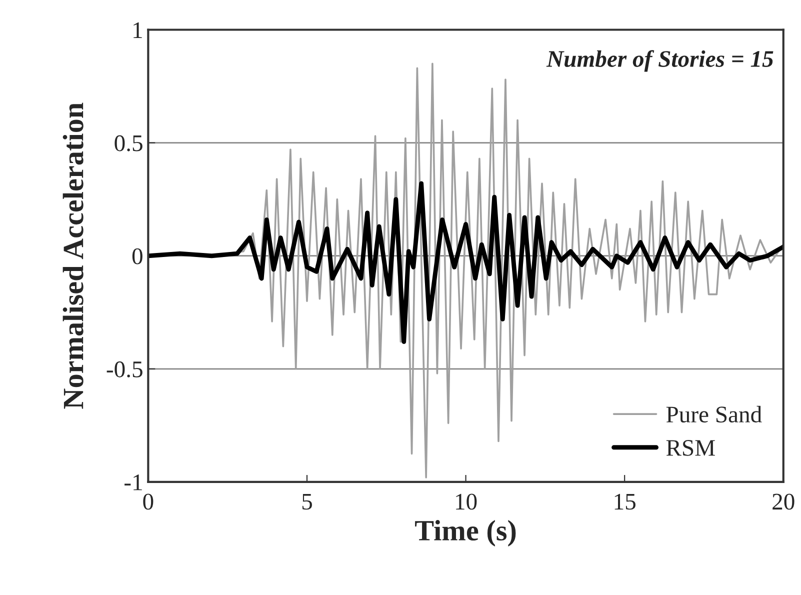 This screenshot has width=801, height=595. I want to click on y-tick-label: -1, so click(133, 482).